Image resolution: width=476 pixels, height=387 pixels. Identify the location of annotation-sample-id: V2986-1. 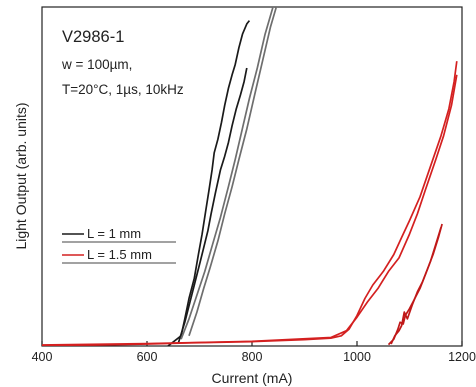
(93, 37).